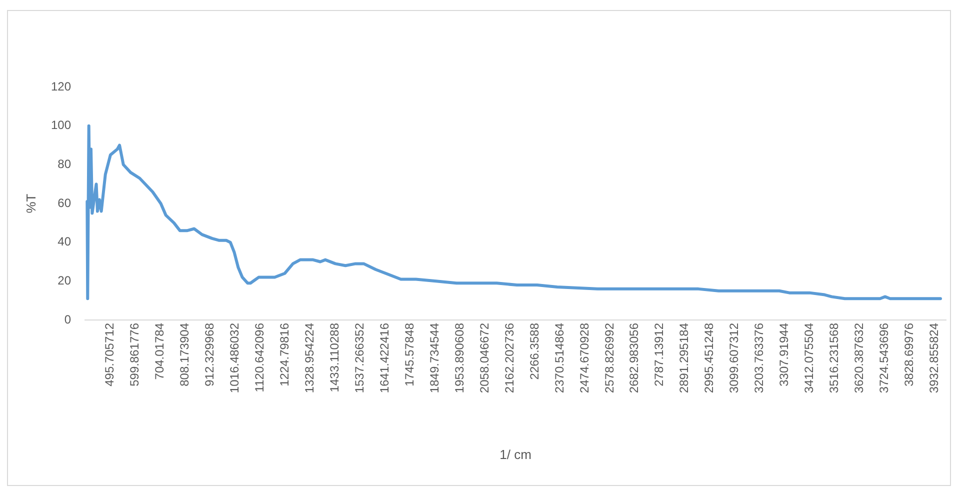  Describe the element at coordinates (334, 357) in the screenshot. I see `x-tick-label: 1433.110288` at that location.